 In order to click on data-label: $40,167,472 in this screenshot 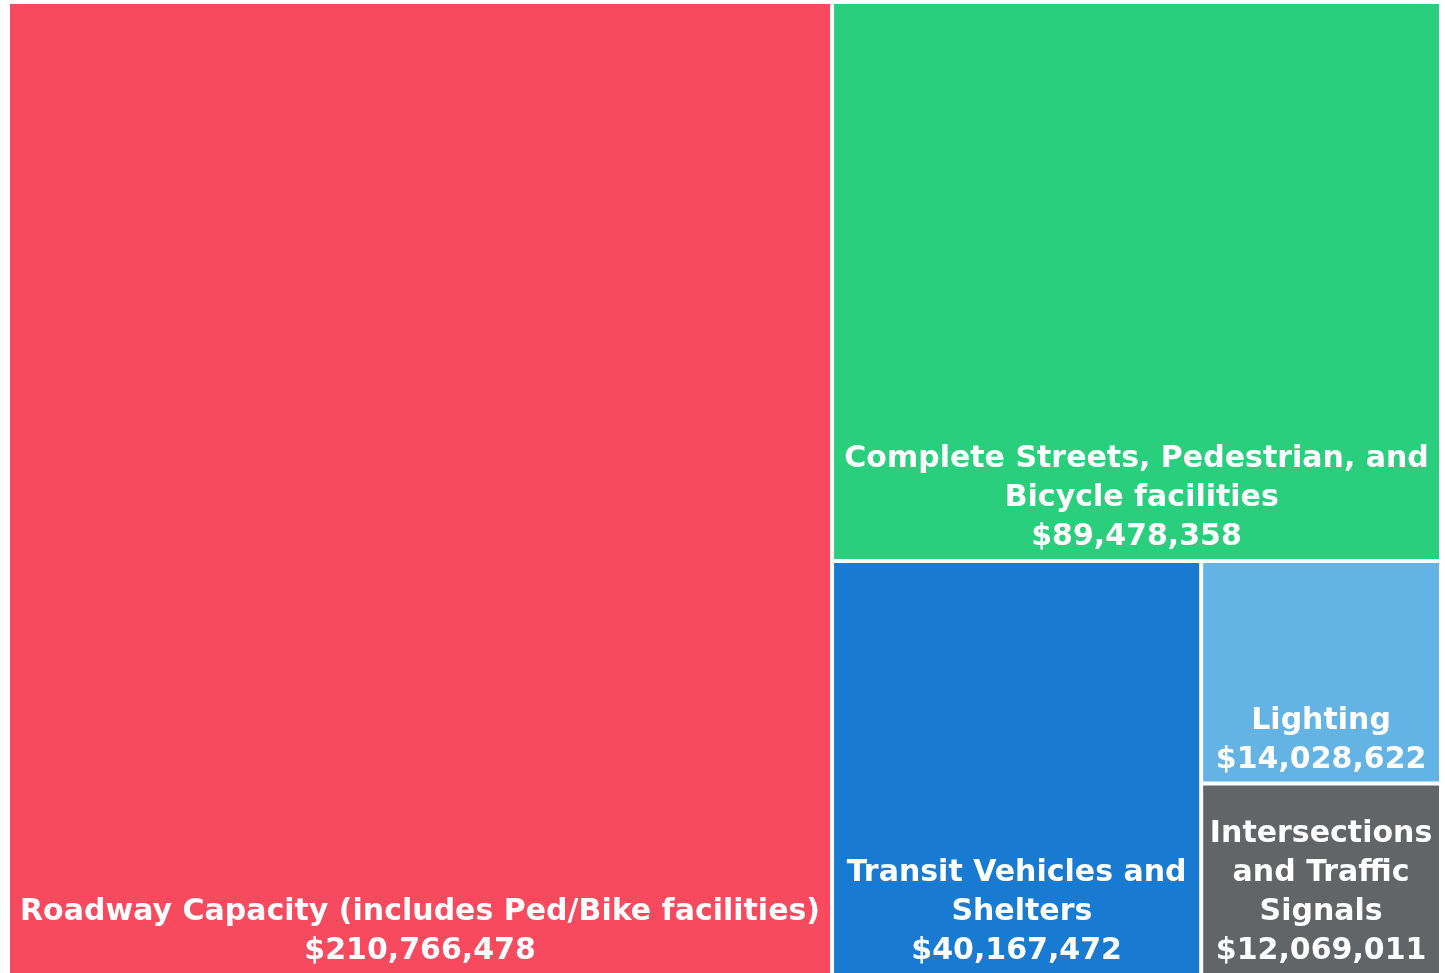, I will do `click(1016, 948)`.